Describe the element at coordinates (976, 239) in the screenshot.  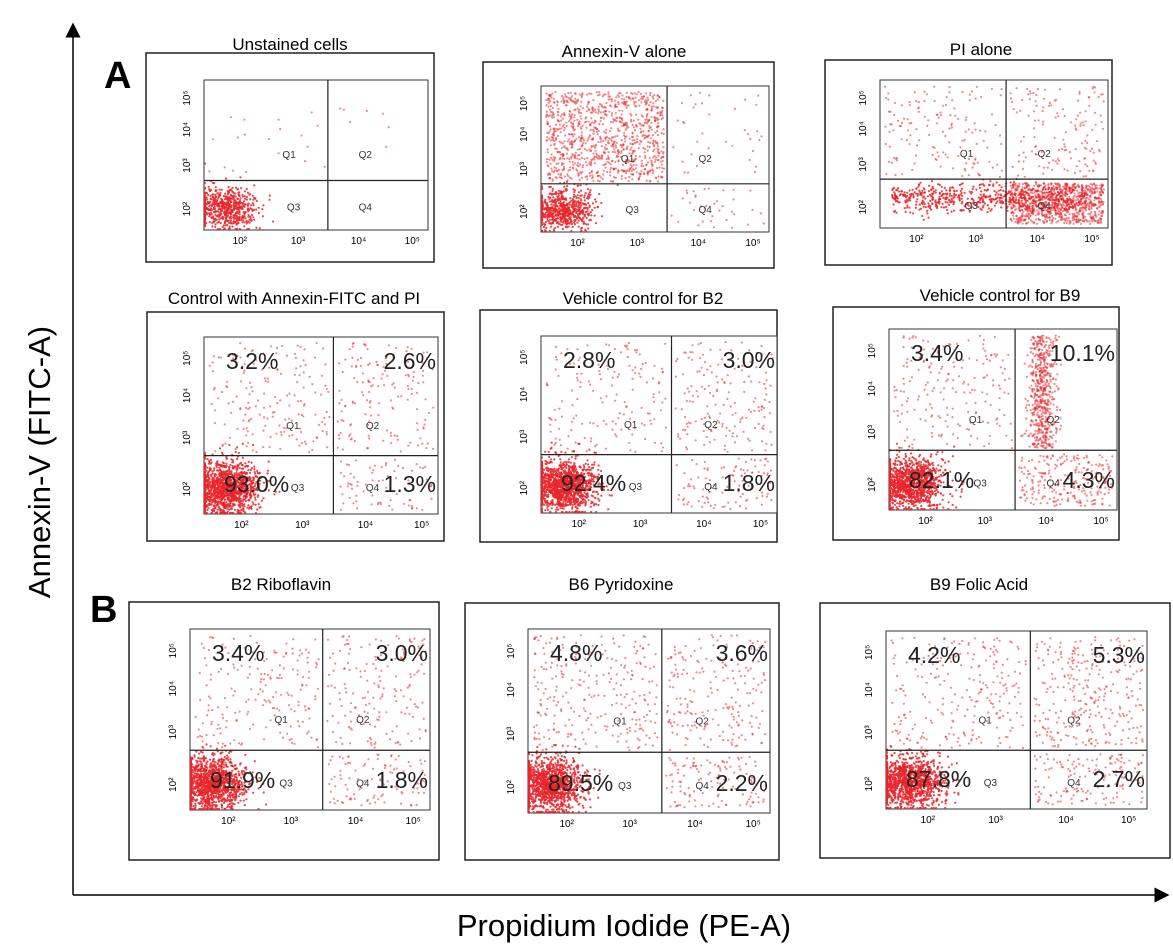
I see `x-tick-label: 10³` at that location.